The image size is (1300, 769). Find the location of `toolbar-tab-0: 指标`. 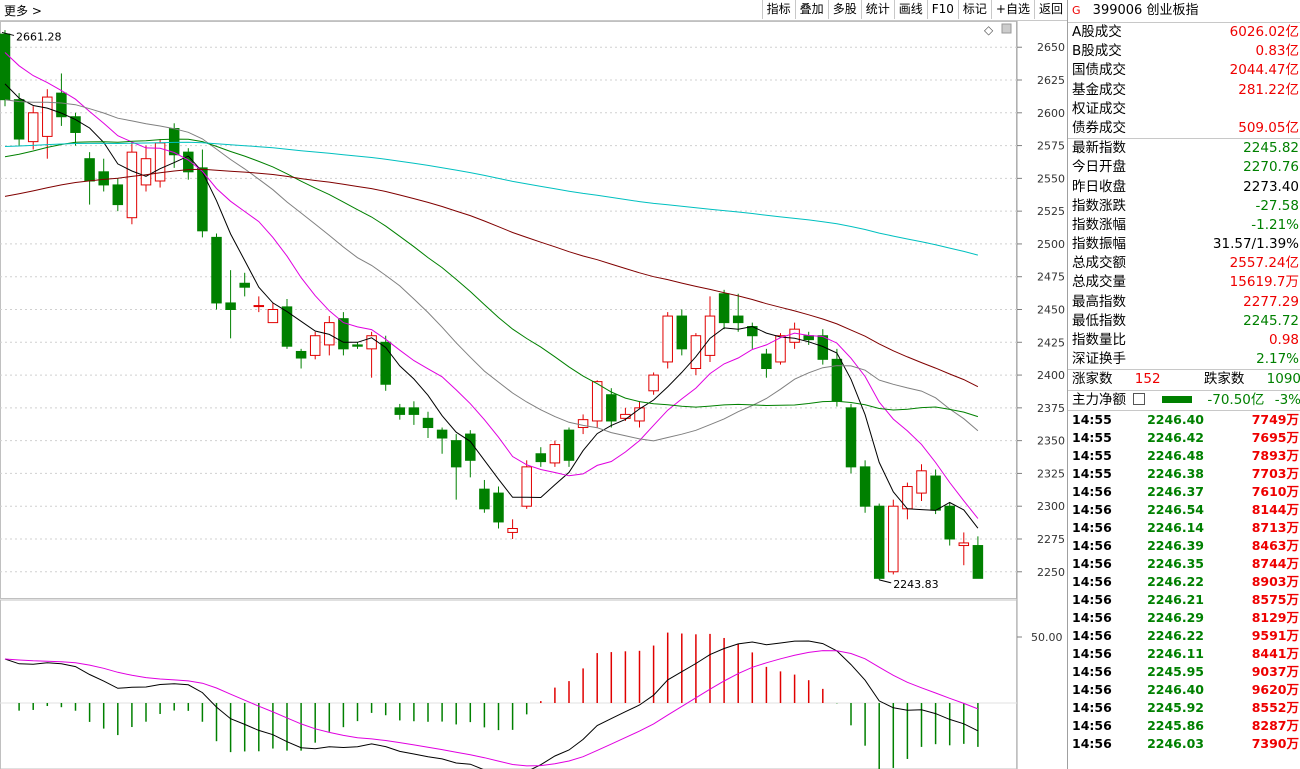

toolbar-tab-0: 指标 is located at coordinates (778, 9).